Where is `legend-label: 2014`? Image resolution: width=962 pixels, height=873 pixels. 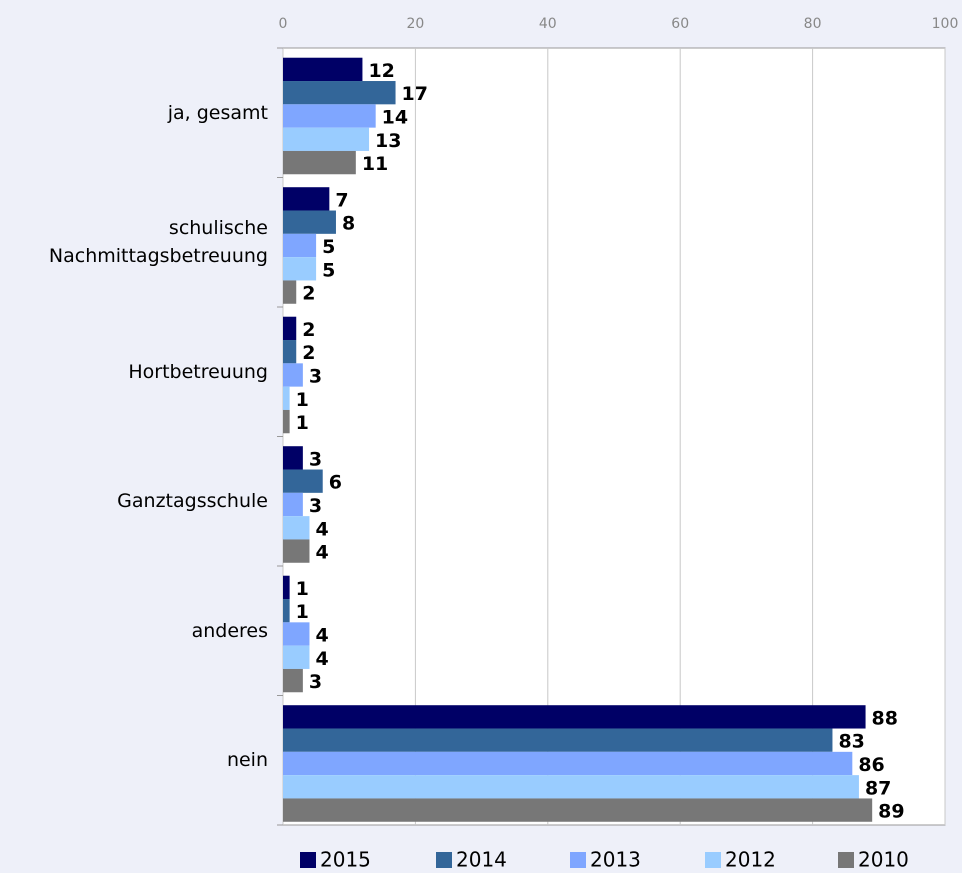 legend-label: 2014 is located at coordinates (481, 860).